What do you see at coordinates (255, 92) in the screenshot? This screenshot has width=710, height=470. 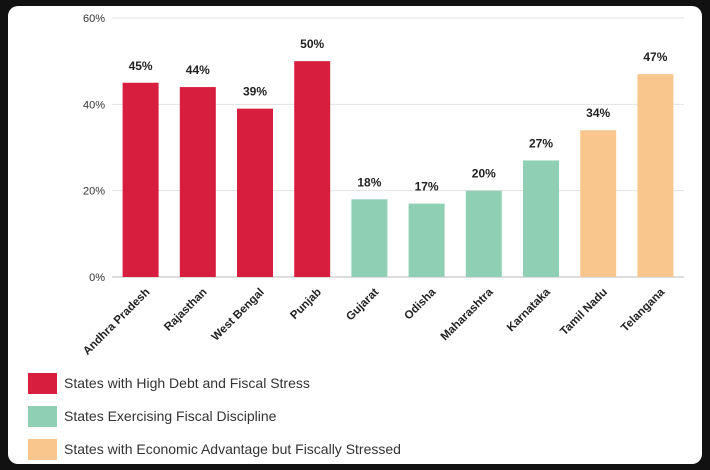 I see `data-label: 39%` at bounding box center [255, 92].